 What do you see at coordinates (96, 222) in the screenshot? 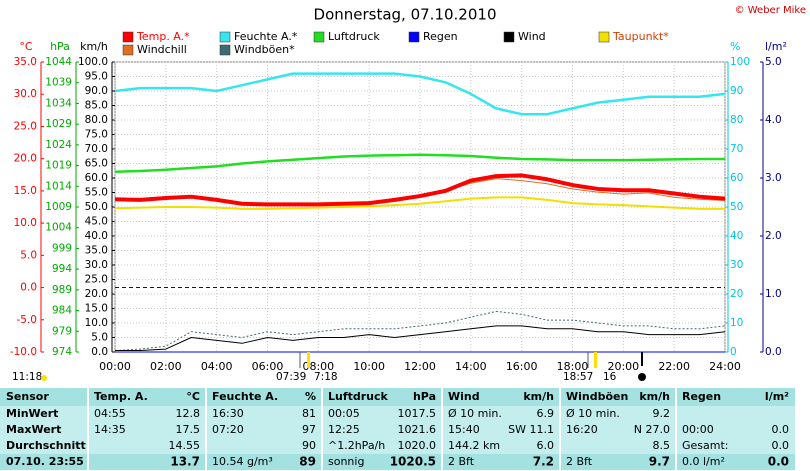
I see `y-tick-label: 45.0` at bounding box center [96, 222].